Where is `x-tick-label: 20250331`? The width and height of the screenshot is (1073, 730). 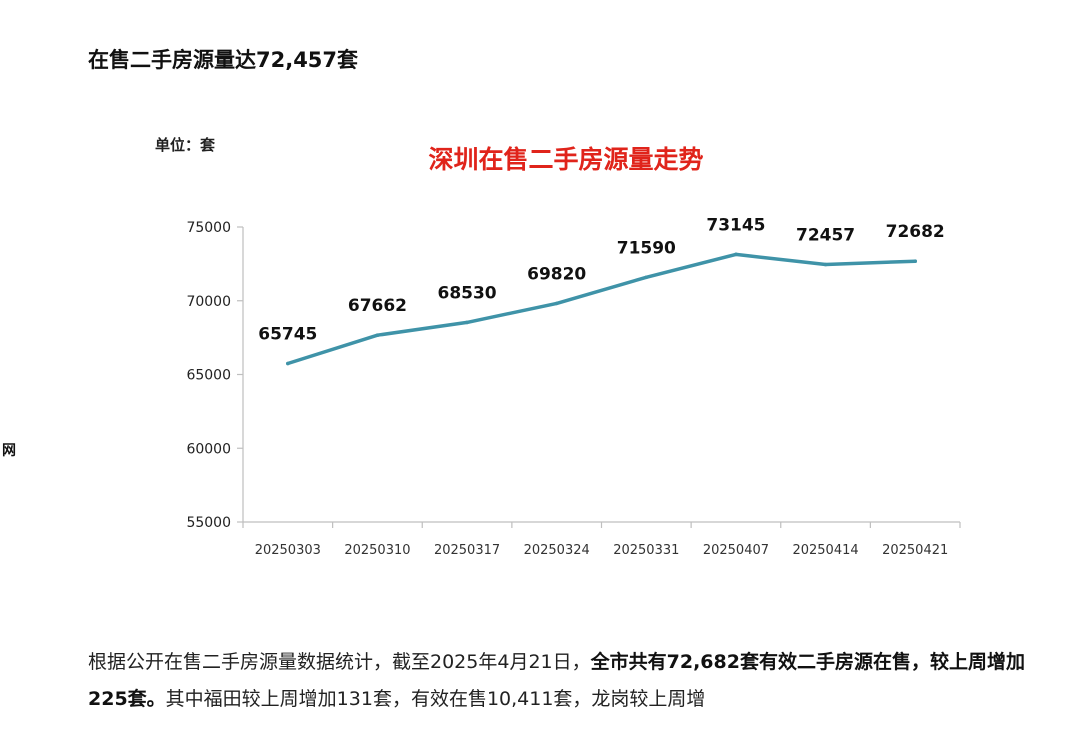 x-tick-label: 20250331 is located at coordinates (646, 550).